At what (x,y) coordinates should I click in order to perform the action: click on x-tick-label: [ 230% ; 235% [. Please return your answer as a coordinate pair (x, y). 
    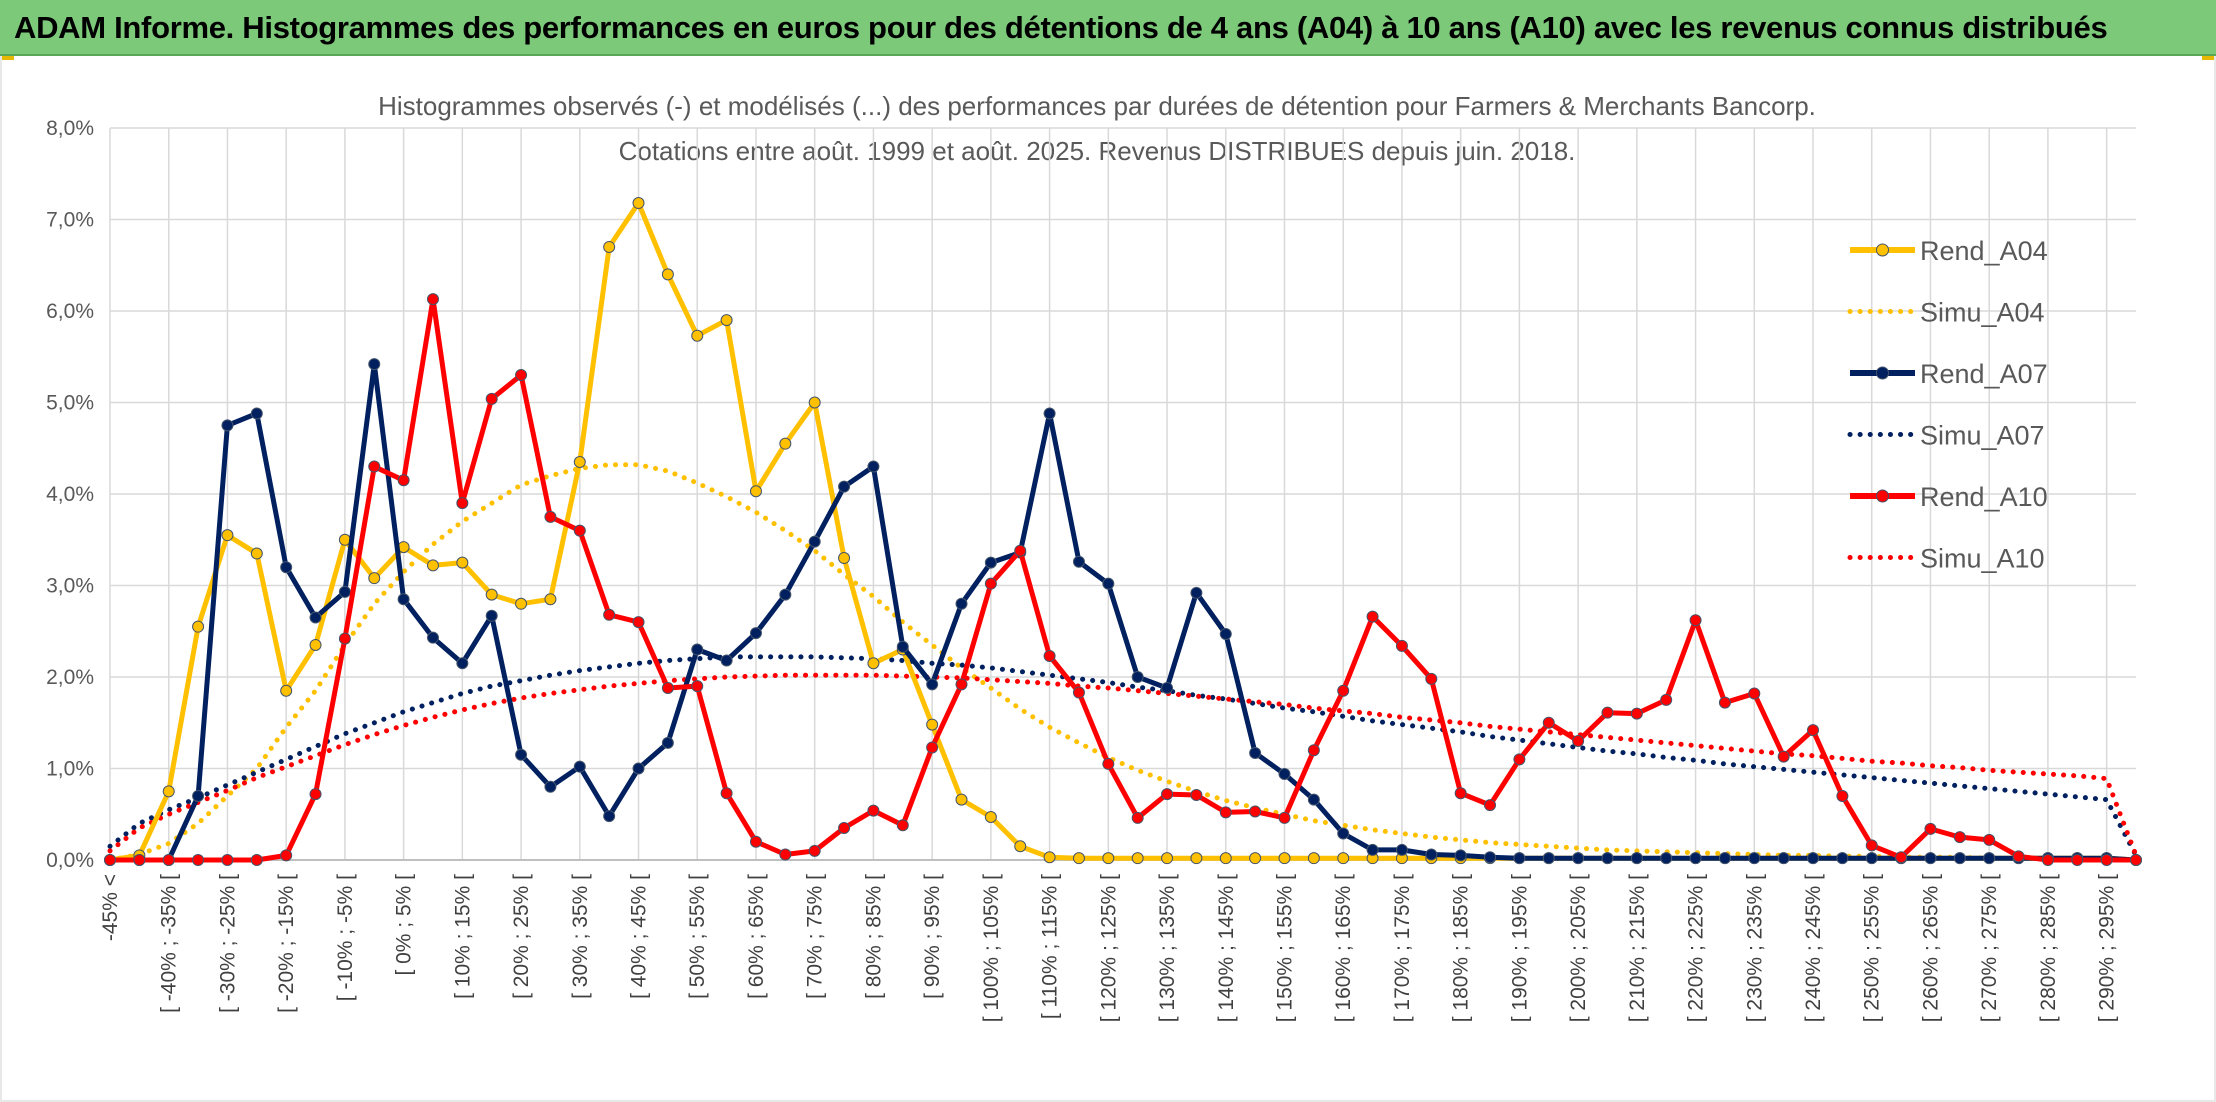
    Looking at the image, I should click on (1754, 948).